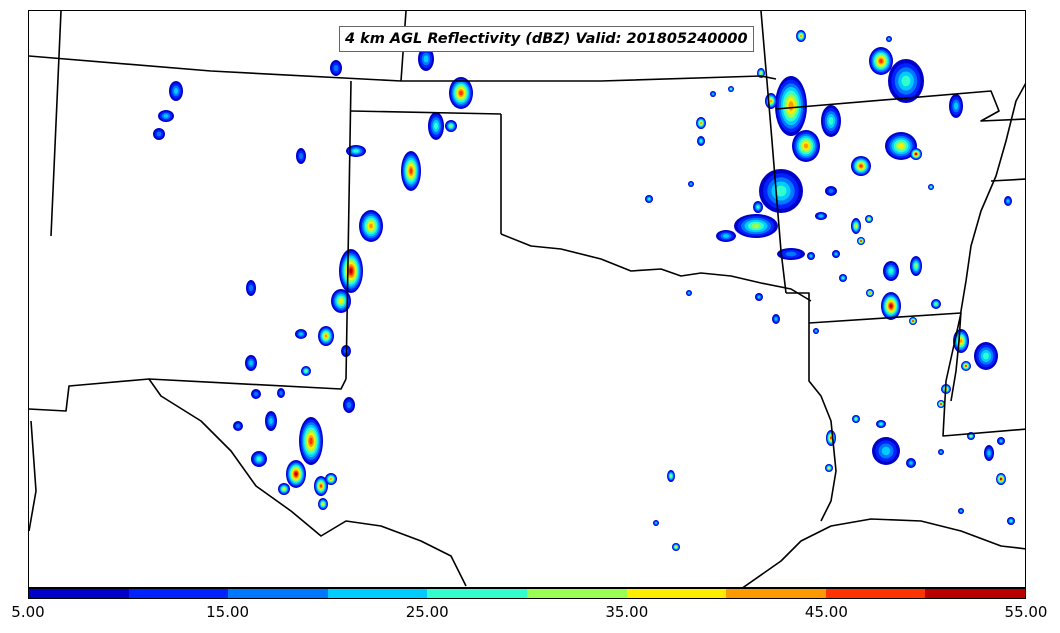 The image size is (1060, 633). What do you see at coordinates (826, 612) in the screenshot?
I see `colorbar-tick-label: 45.00` at bounding box center [826, 612].